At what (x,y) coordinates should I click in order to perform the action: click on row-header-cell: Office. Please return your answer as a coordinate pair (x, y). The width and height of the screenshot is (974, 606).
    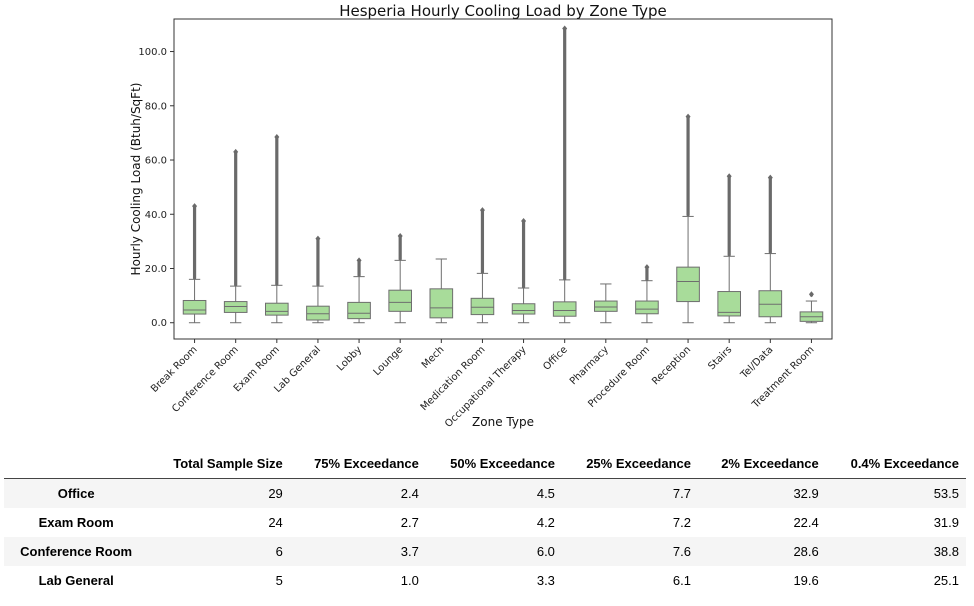
    Looking at the image, I should click on (76, 493).